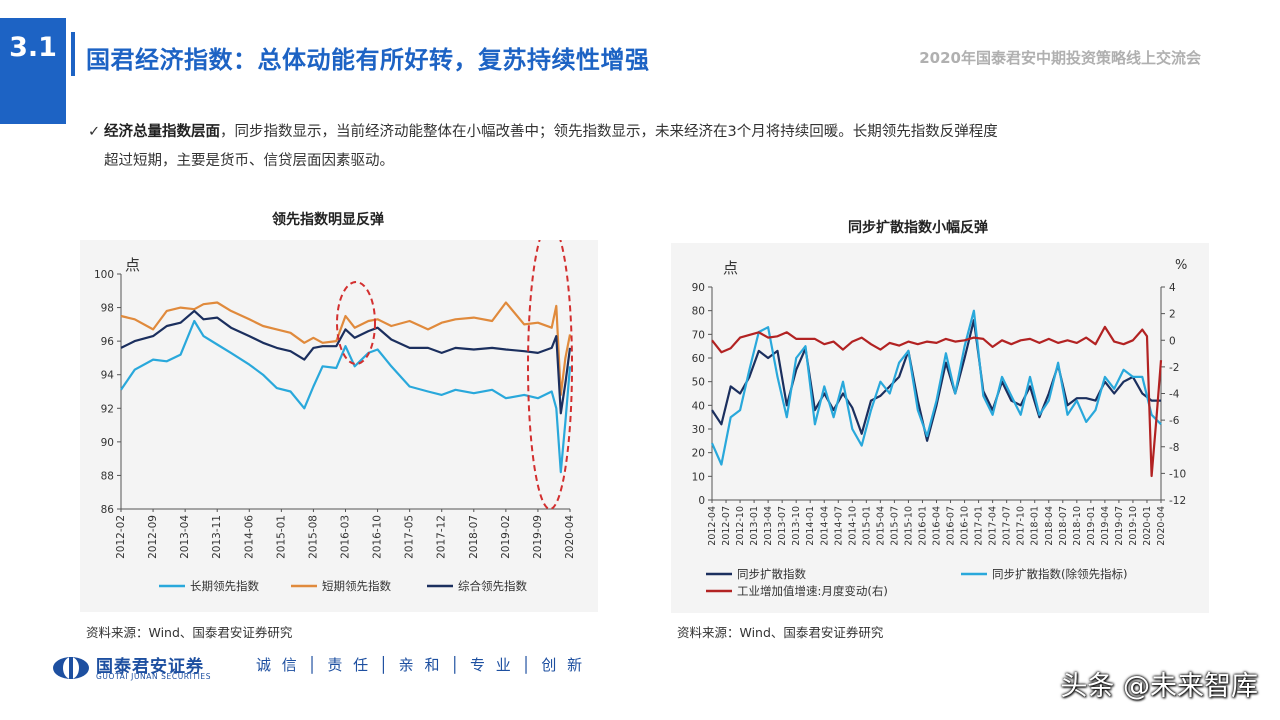  I want to click on x-tick-label: 2019-04, so click(1105, 526).